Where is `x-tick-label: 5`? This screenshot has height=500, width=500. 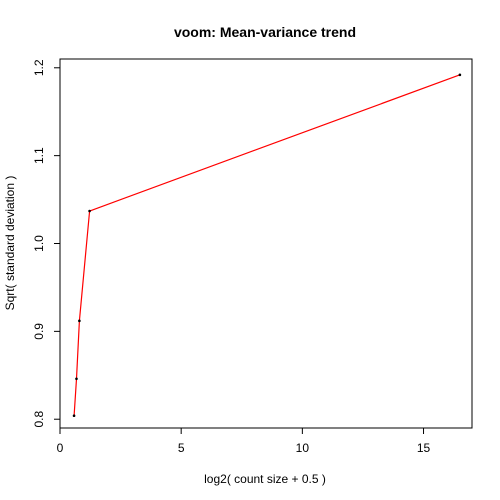
x-tick-label: 5 is located at coordinates (181, 448).